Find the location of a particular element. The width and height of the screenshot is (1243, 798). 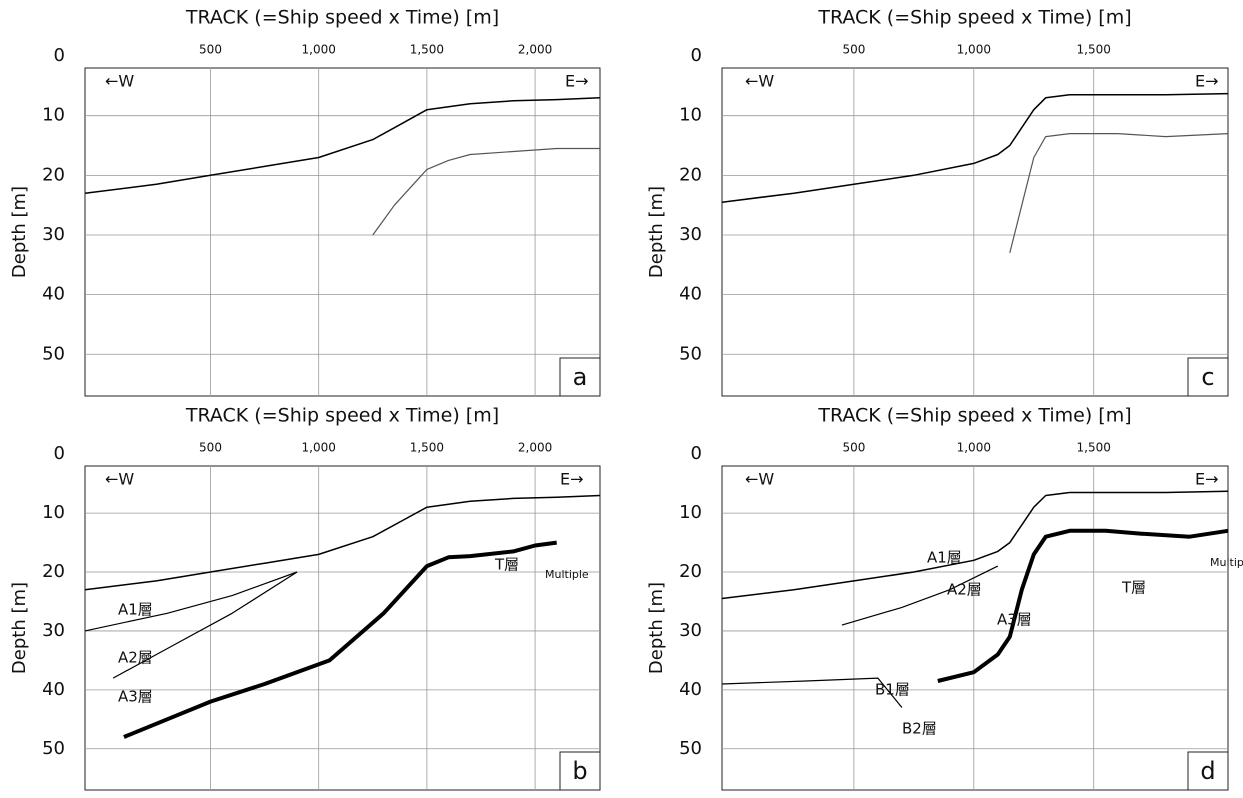

annotation: B1層 is located at coordinates (892, 690).